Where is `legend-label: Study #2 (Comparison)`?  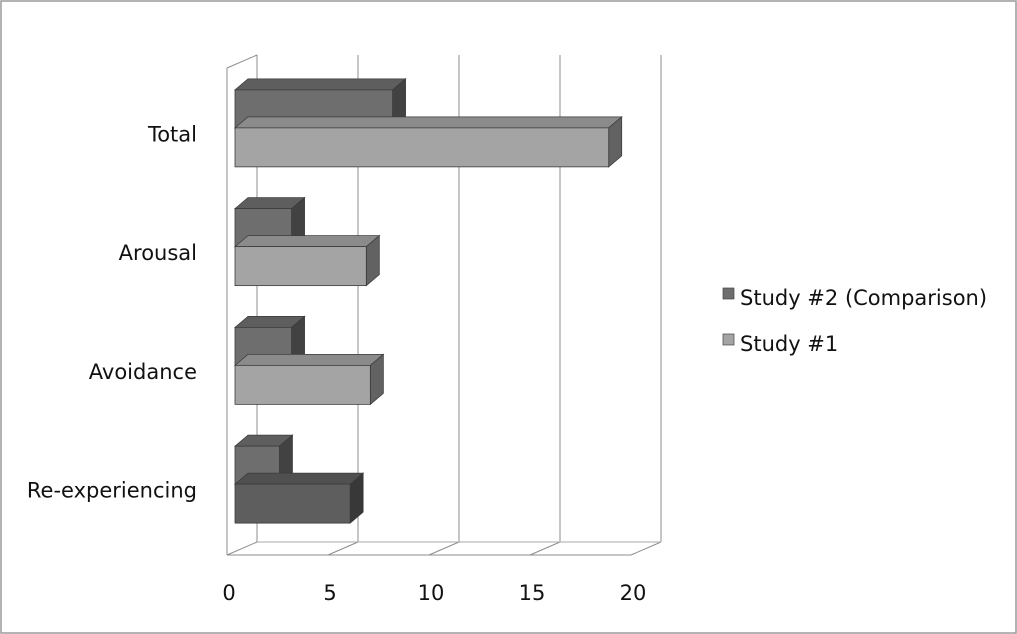
legend-label: Study #2 (Comparison) is located at coordinates (863, 298).